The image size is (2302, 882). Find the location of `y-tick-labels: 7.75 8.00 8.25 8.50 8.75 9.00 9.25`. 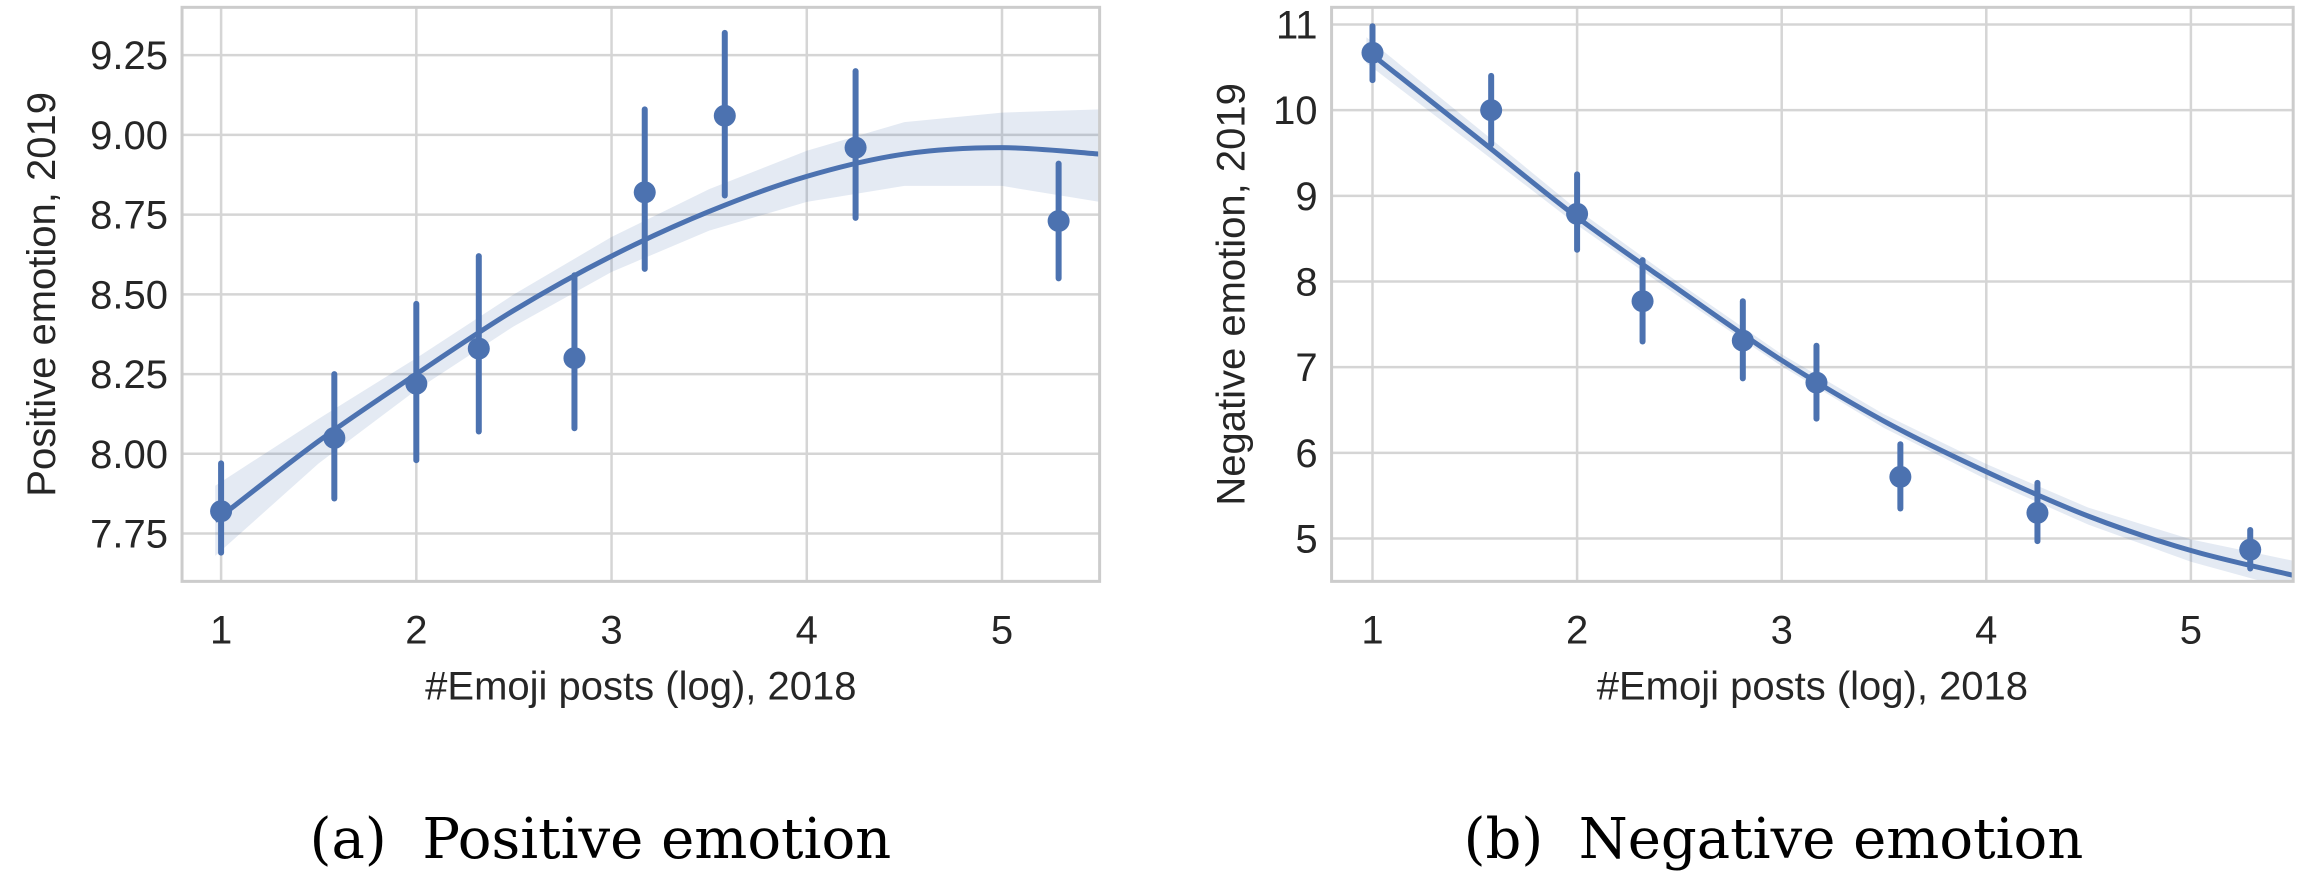

y-tick-labels: 7.75 8.00 8.25 8.50 8.75 9.00 9.25 is located at coordinates (129, 295).